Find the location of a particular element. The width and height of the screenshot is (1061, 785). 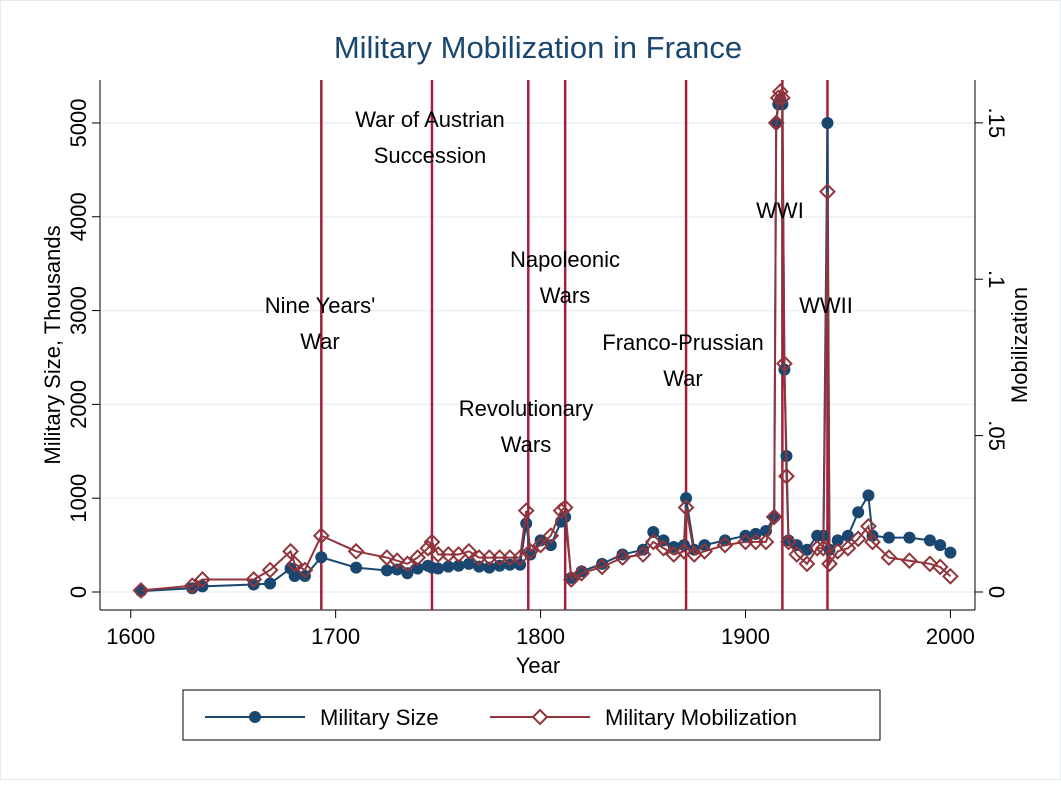

y-tick-label: 2000 is located at coordinates (78, 404).